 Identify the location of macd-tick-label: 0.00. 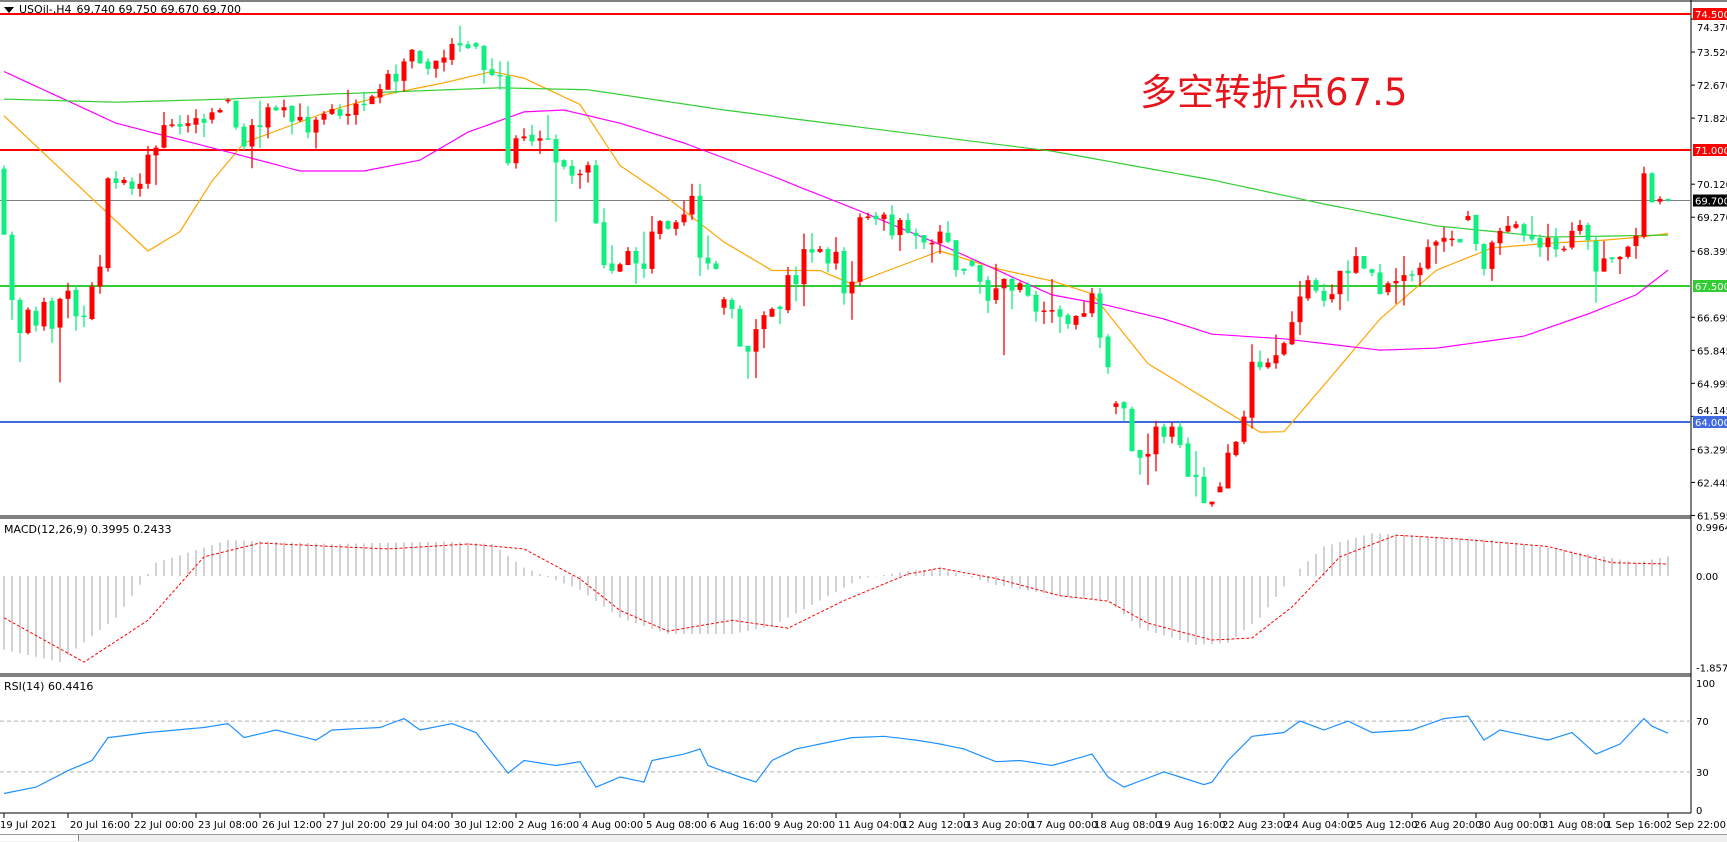
(1707, 577).